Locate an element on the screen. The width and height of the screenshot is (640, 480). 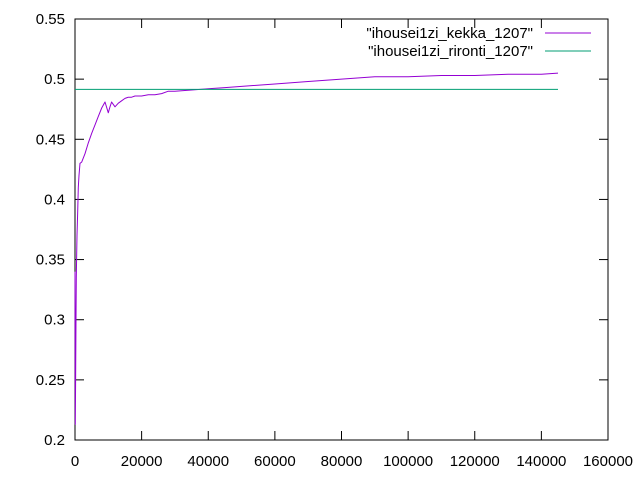
y-tick-label: 0.45 is located at coordinates (50, 139).